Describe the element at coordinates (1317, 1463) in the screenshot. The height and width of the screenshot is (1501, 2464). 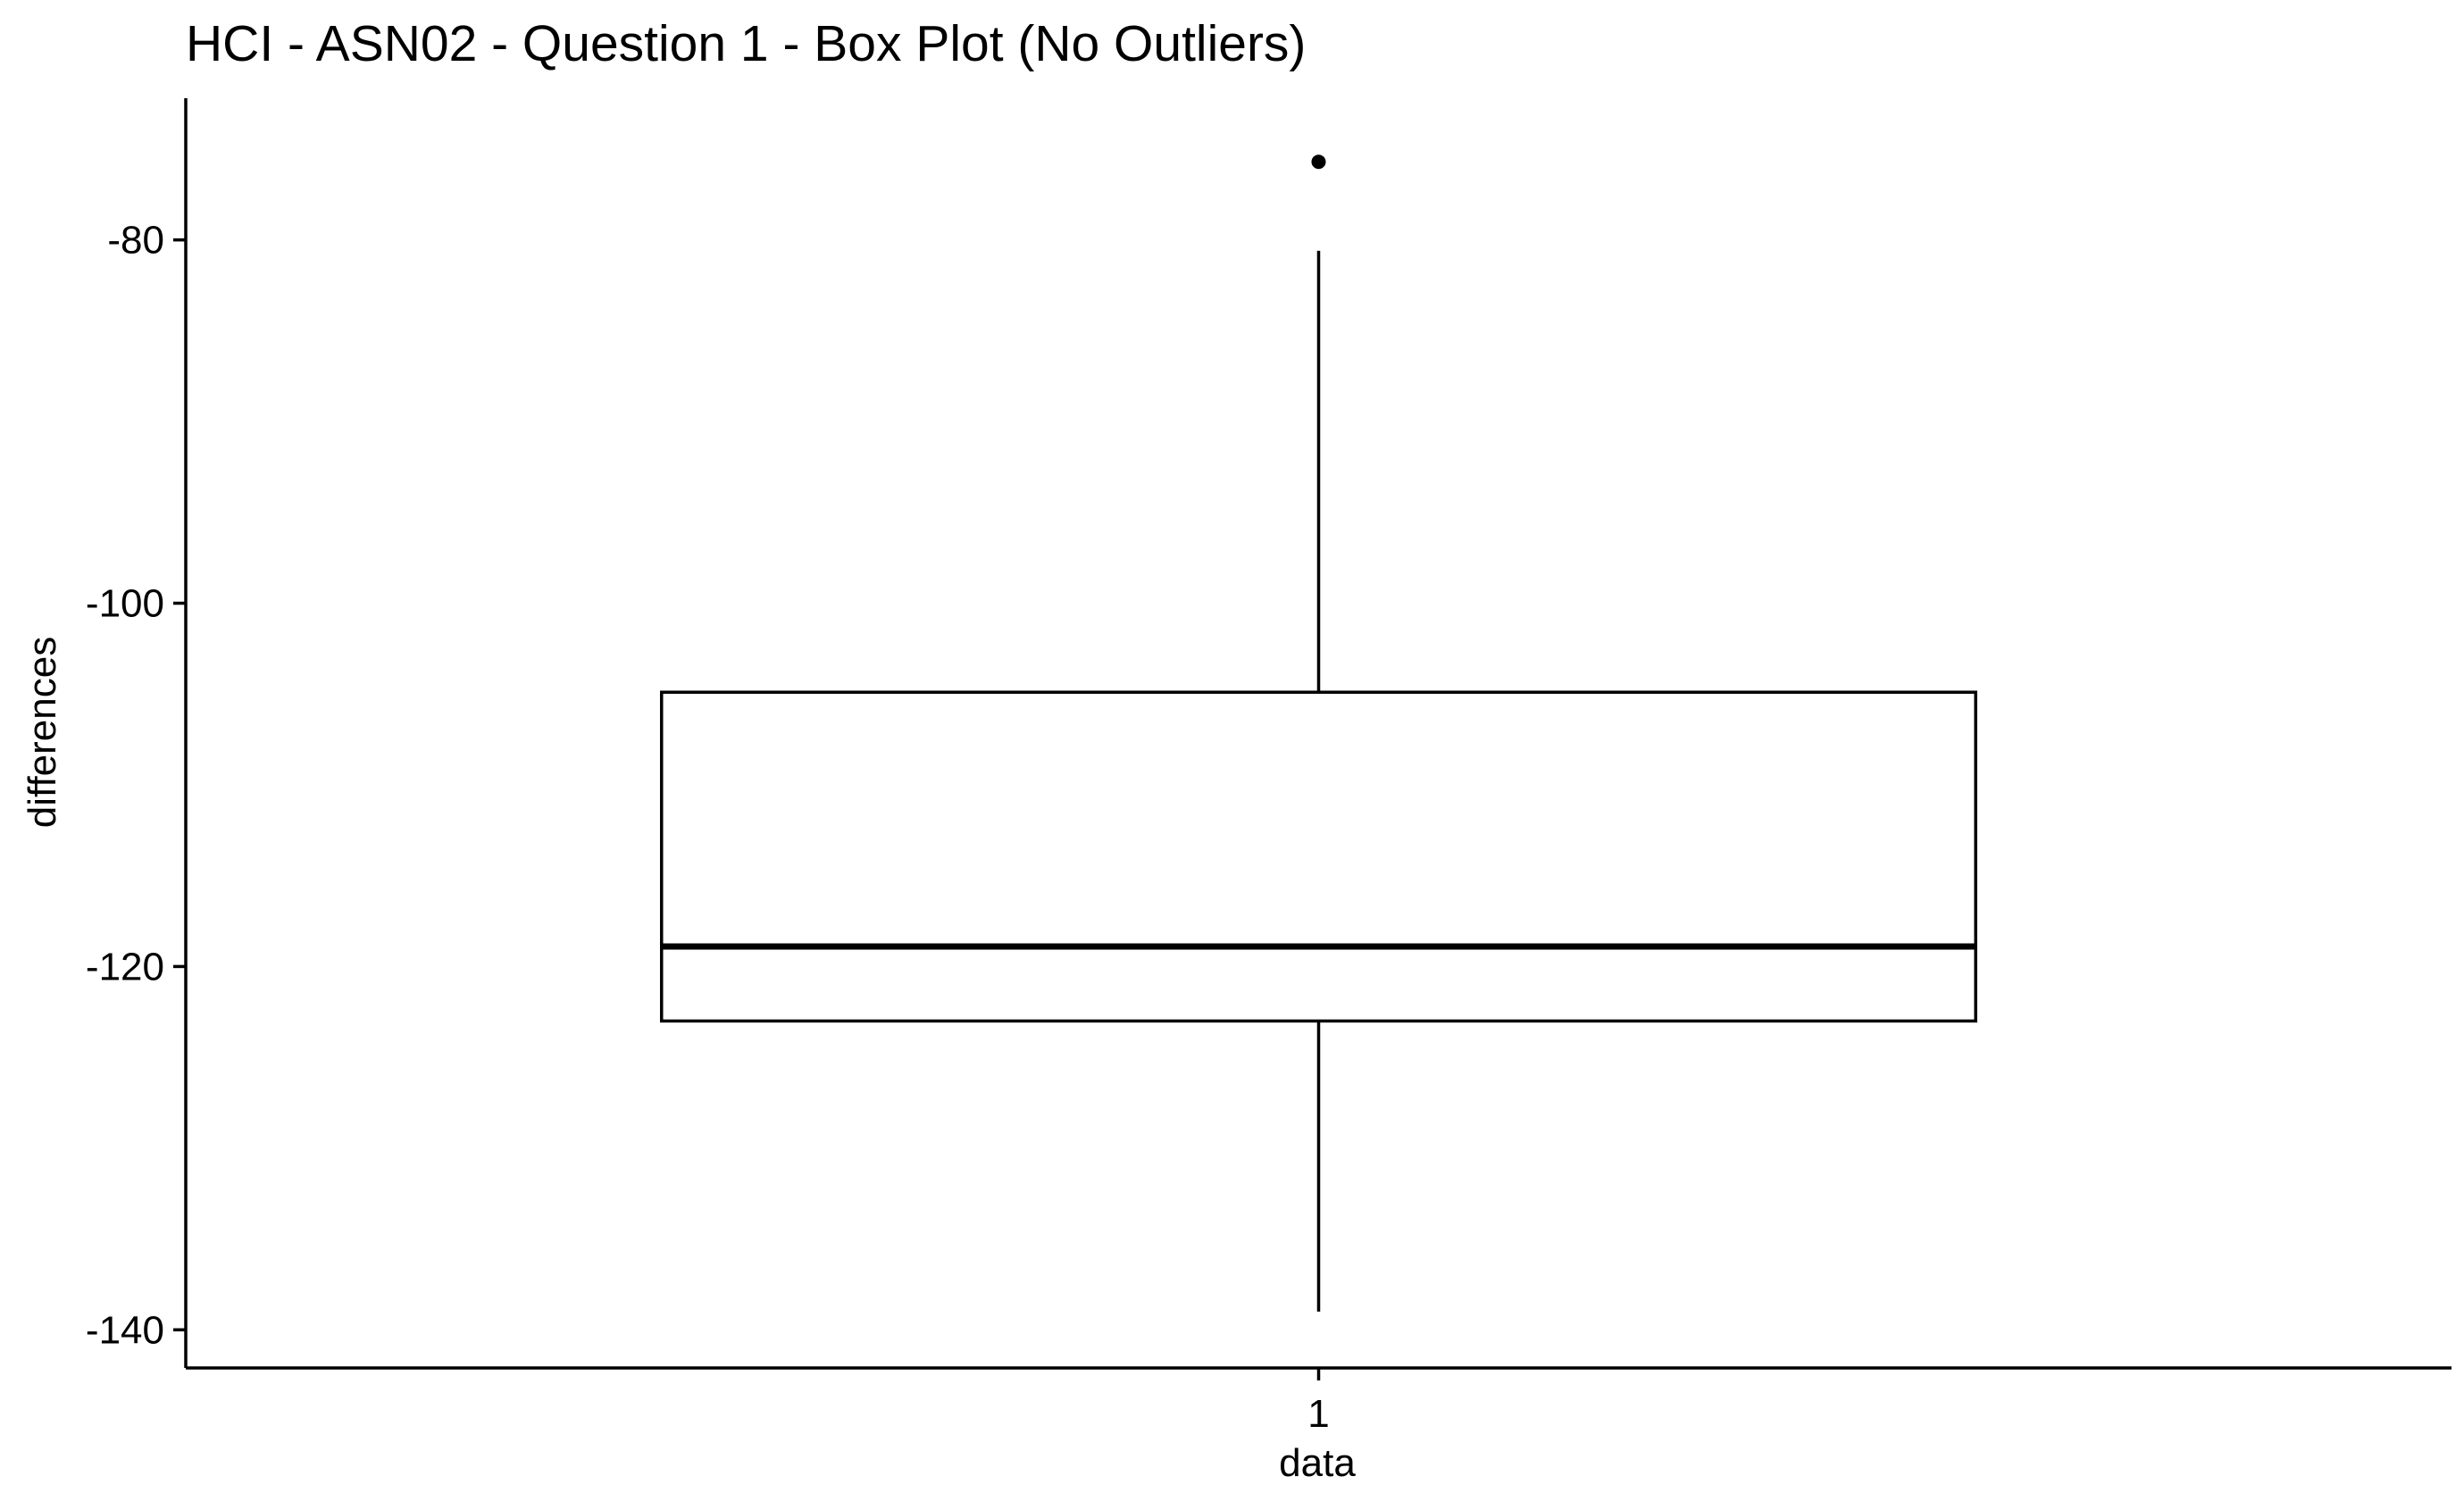
I see `x-axis-title: data` at that location.